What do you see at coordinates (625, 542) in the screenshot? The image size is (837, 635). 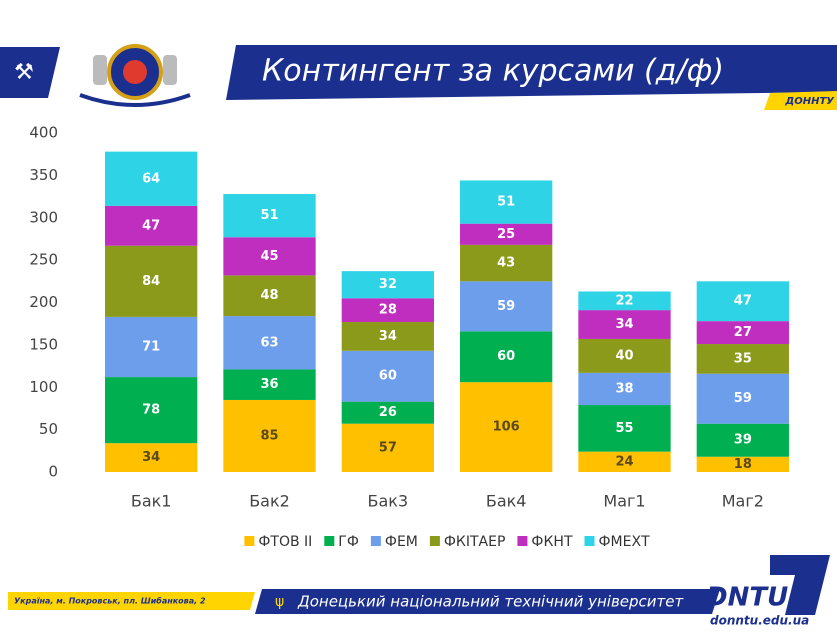 I see `legend-label: ФМЕХТ` at bounding box center [625, 542].